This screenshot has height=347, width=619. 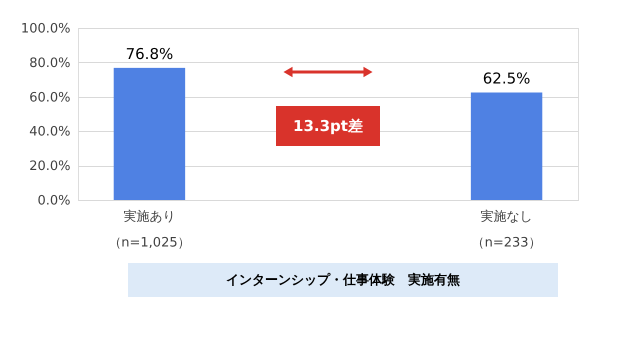 I want to click on y-tick-label: 80.0%, so click(x=49, y=63).